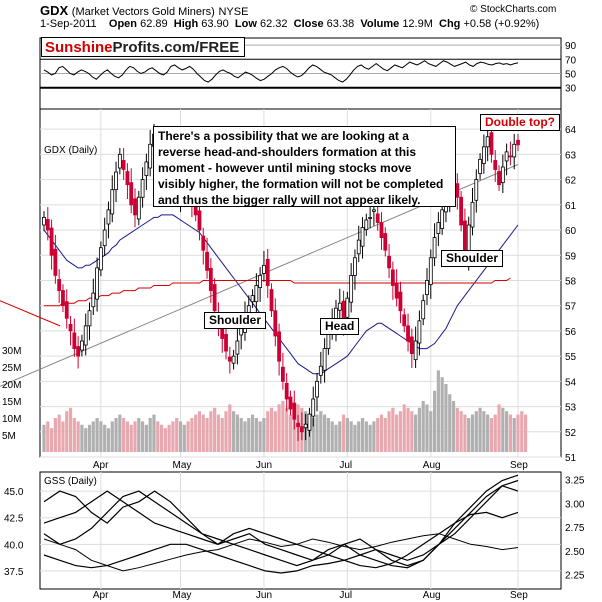 This screenshot has height=602, width=602. What do you see at coordinates (277, 292) in the screenshot?
I see `moving-average-200-line` at bounding box center [277, 292].